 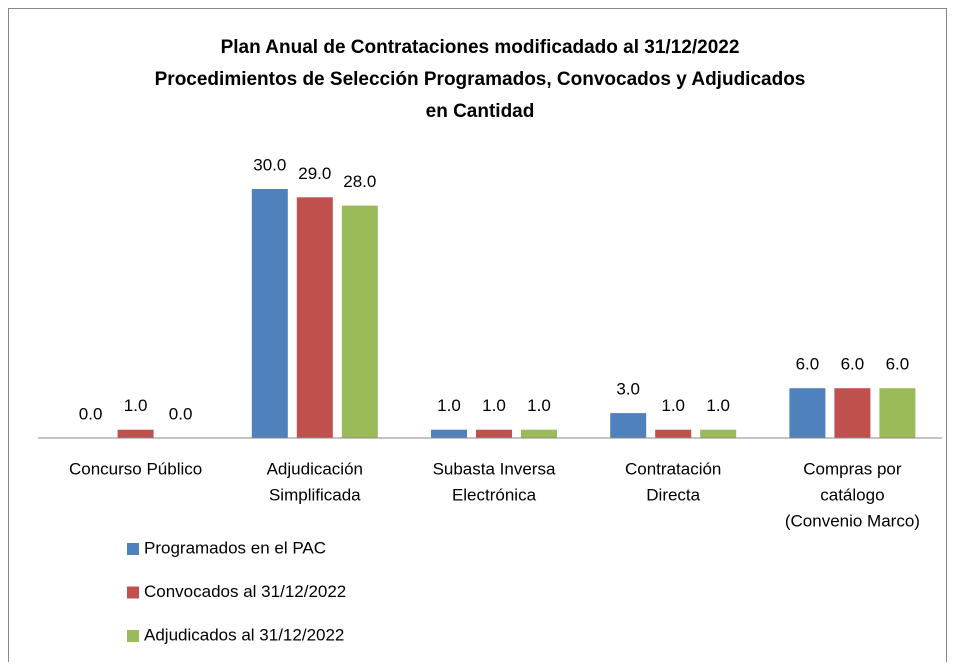 I want to click on x-tick-label: catálogo, so click(x=852, y=494).